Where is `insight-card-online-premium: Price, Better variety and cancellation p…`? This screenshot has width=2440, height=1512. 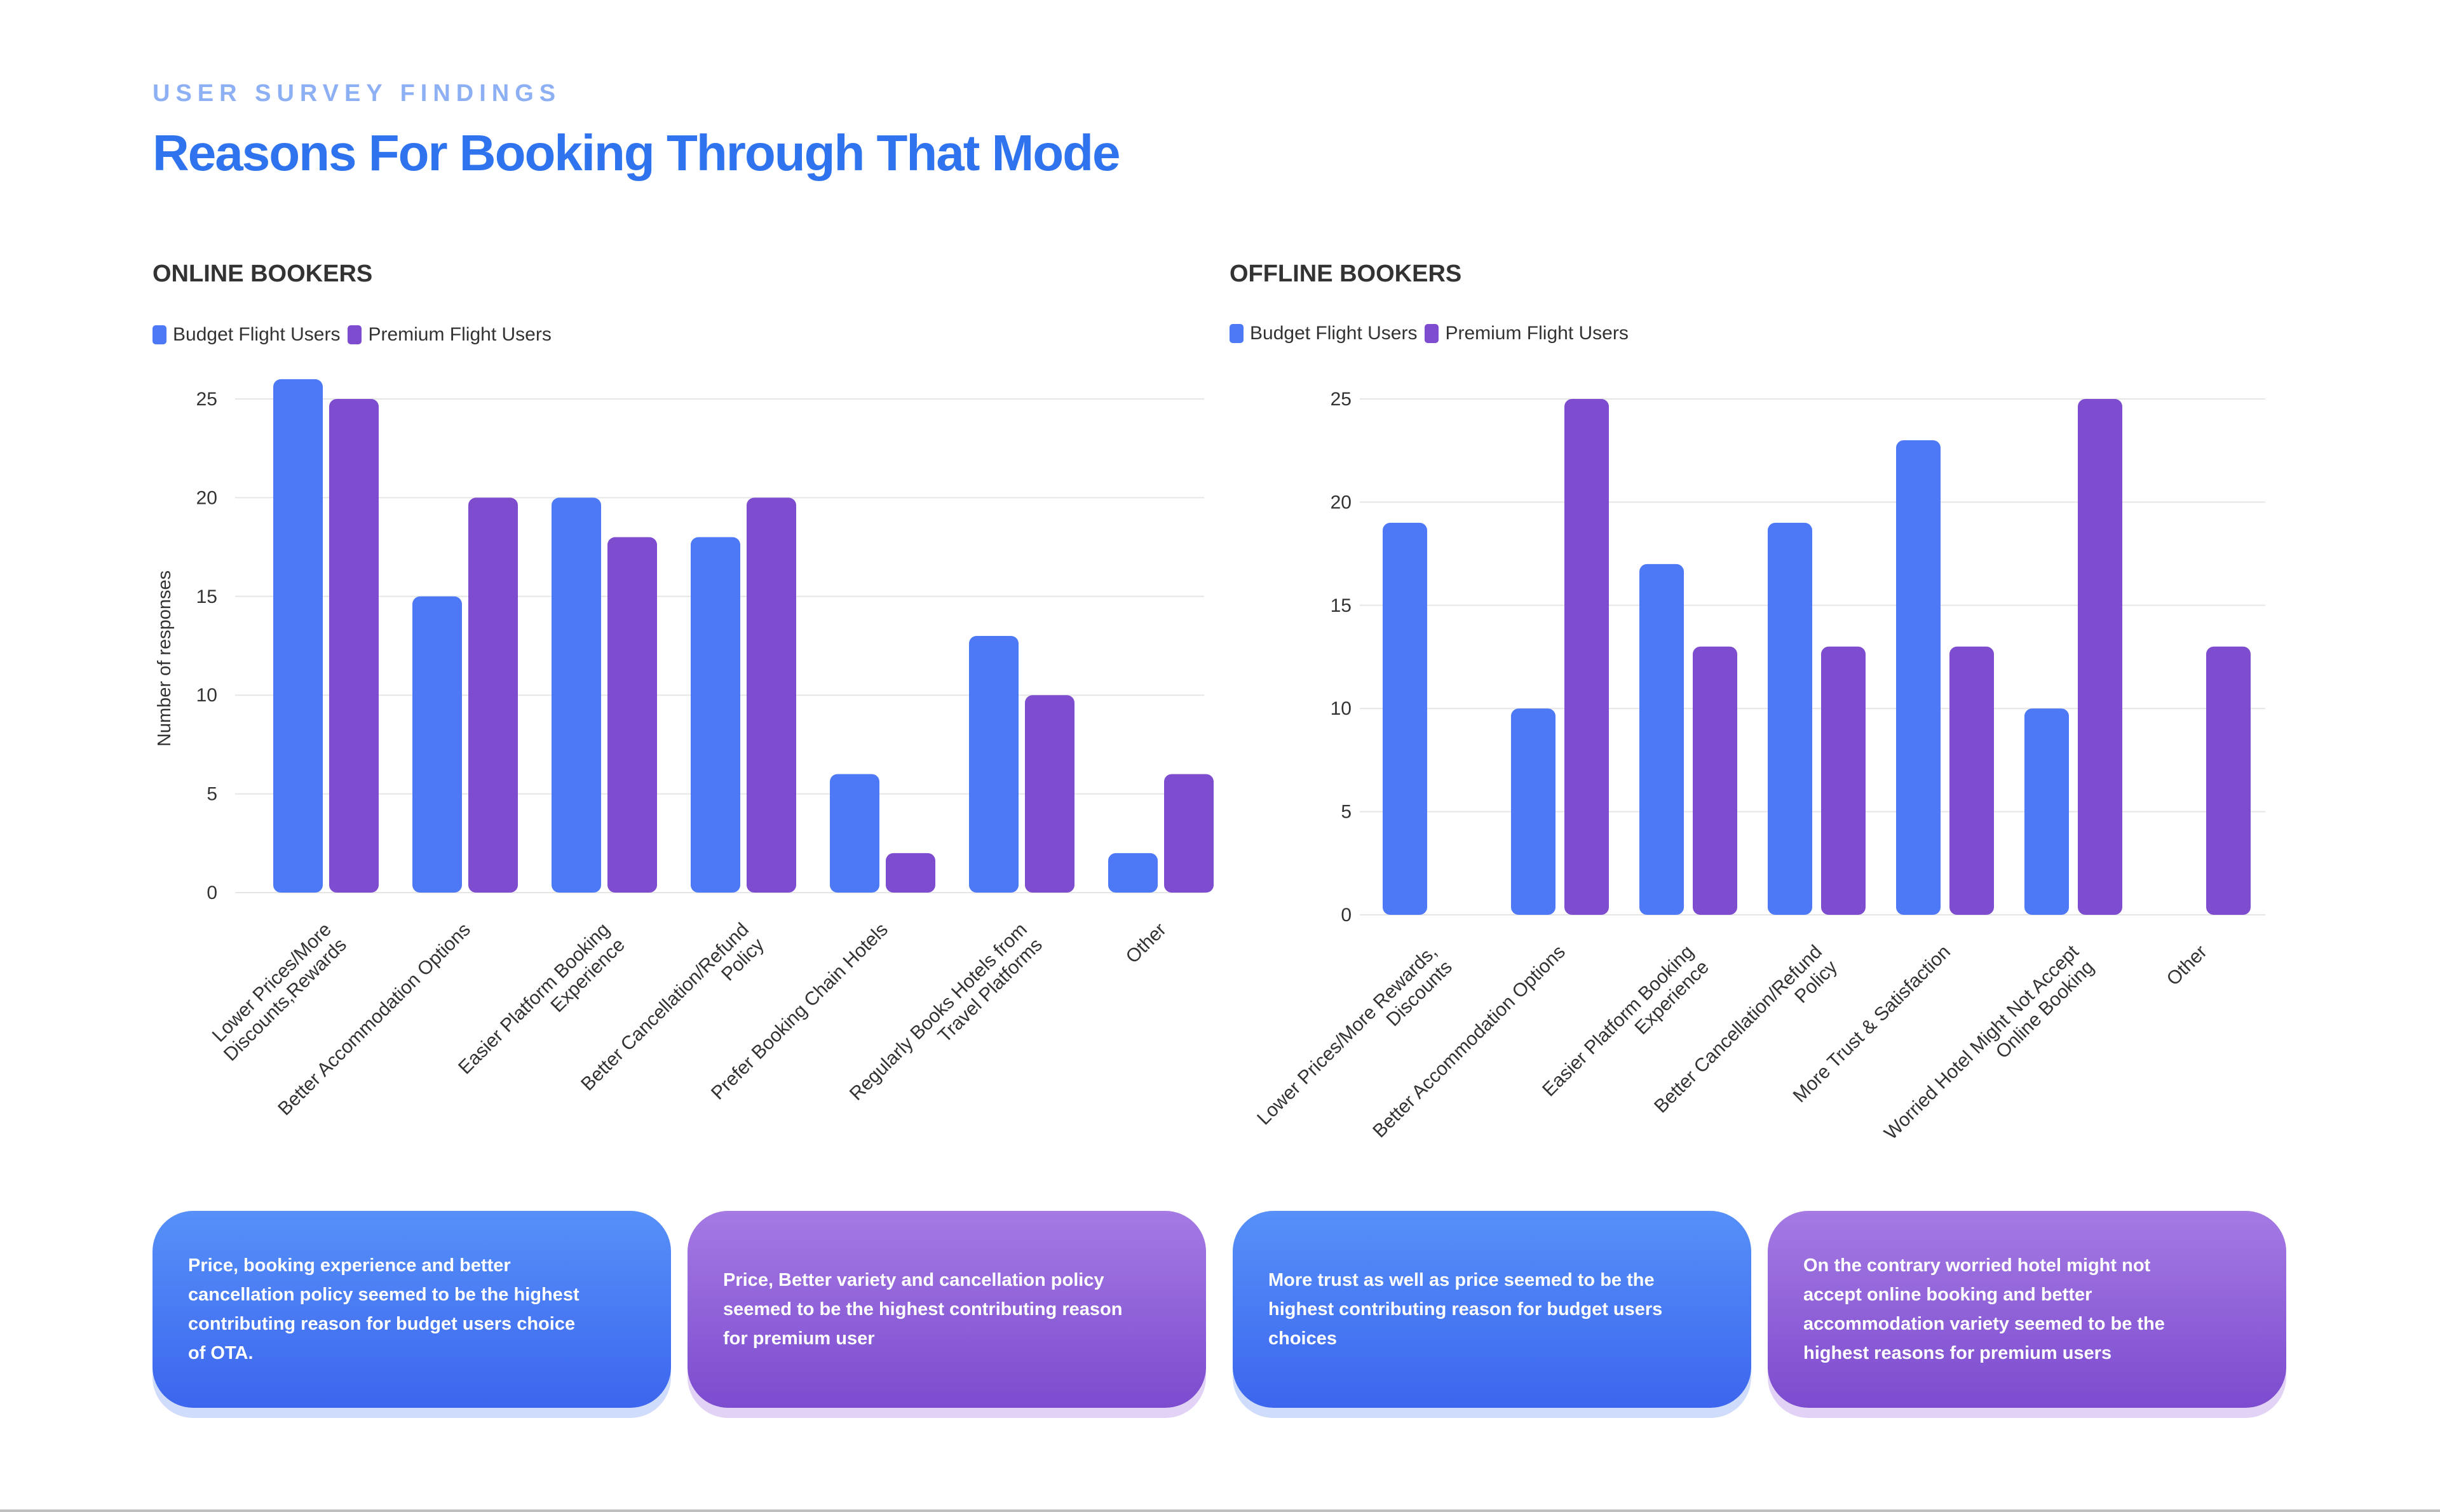 insight-card-online-premium: Price, Better variety and cancellation p… is located at coordinates (947, 1309).